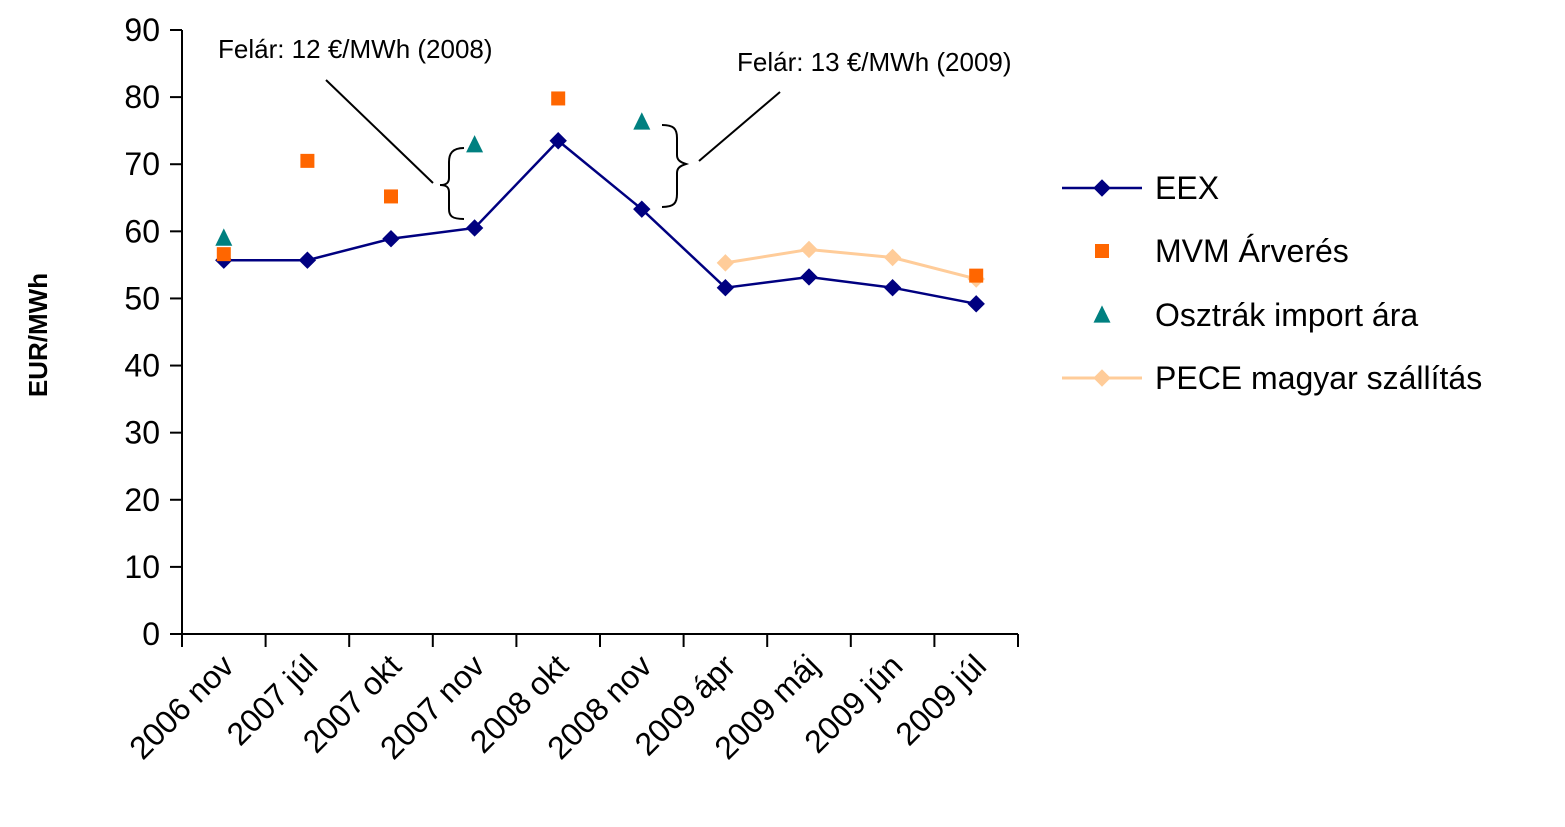 This screenshot has width=1565, height=827. I want to click on legend-label: MVM Árverés, so click(1252, 251).